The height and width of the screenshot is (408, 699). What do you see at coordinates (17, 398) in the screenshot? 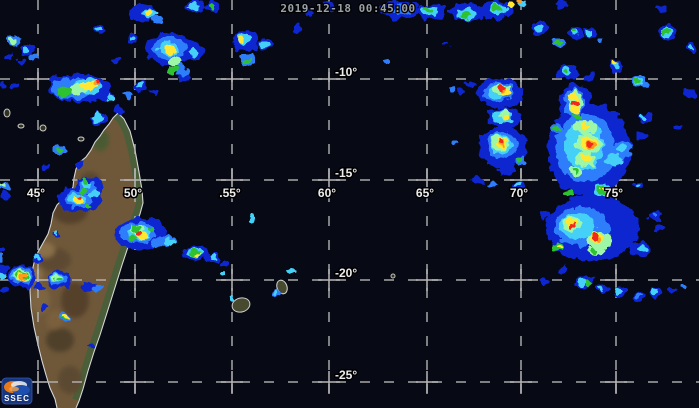
I see `ssec-logo-text: SSEC` at bounding box center [17, 398].